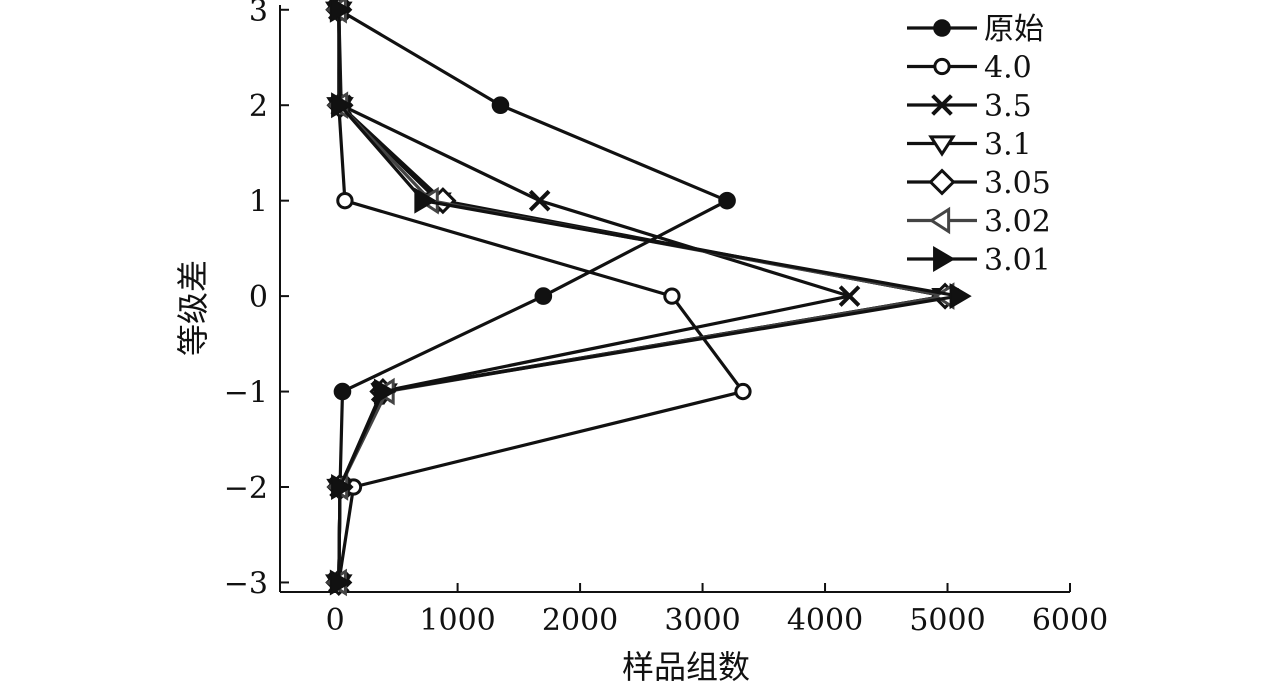 The height and width of the screenshot is (693, 1276). I want to click on legend: 原始 4.03.5 3.13.05 3.023.01, so click(979, 145).